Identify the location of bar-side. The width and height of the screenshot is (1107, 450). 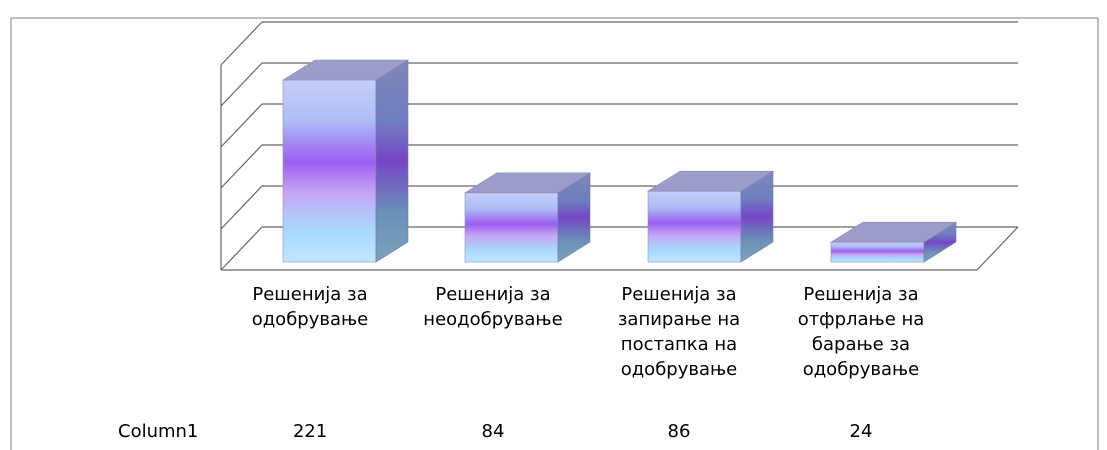
(392, 161).